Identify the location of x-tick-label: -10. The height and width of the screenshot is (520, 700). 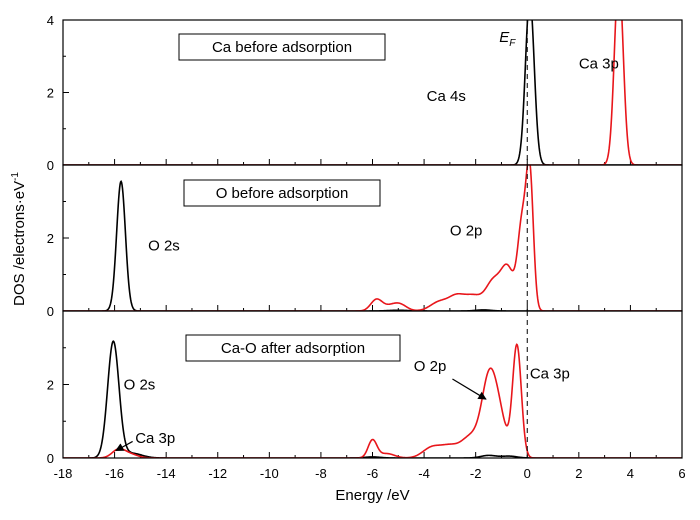
(269, 473).